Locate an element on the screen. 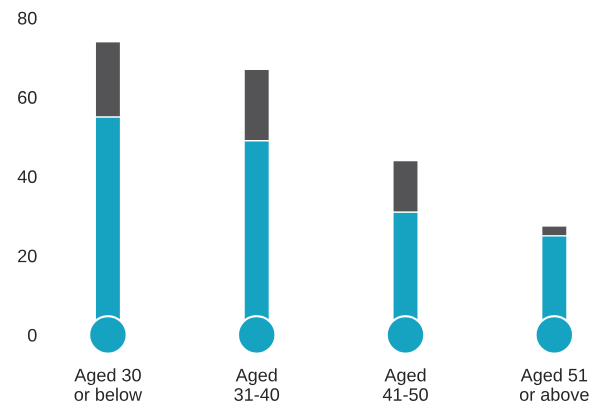  x-tick-label: Aged 30 or below is located at coordinates (108, 384).